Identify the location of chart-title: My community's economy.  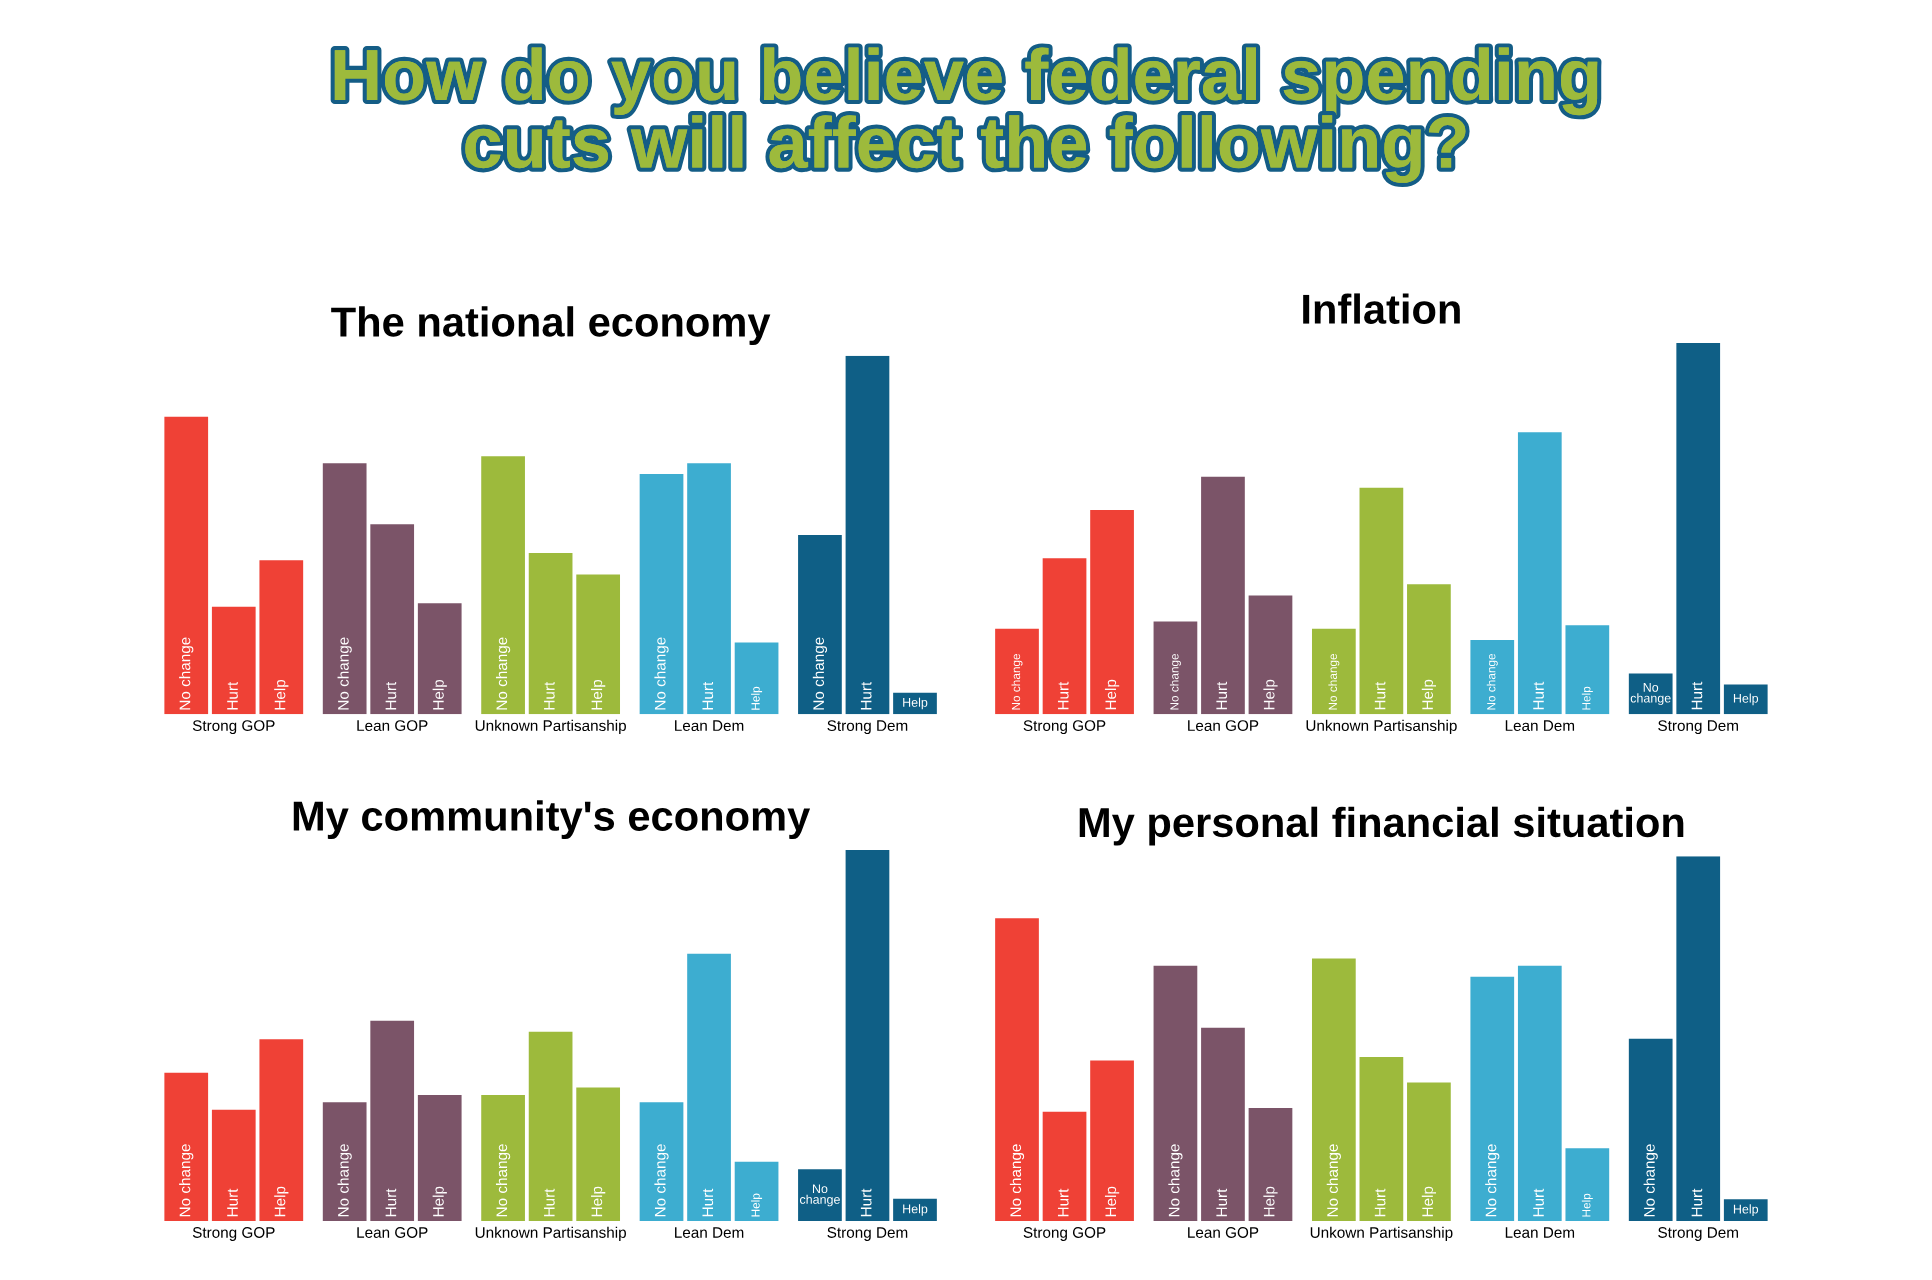
(552, 820).